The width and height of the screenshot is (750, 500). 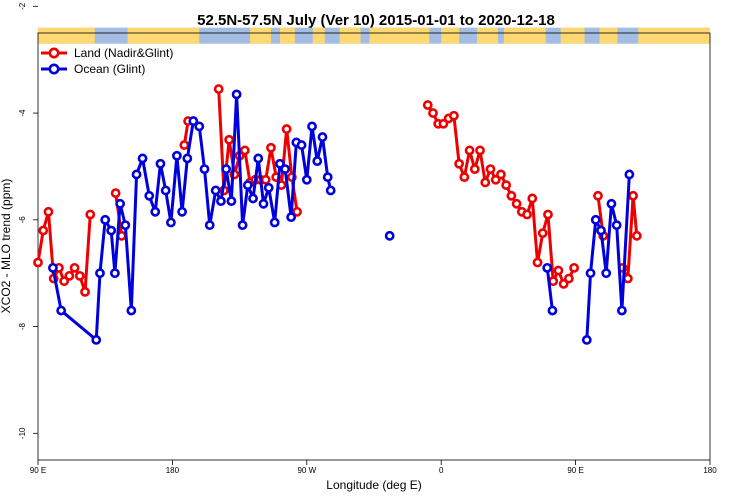 I want to click on y-tick-label: -4, so click(x=22, y=113).